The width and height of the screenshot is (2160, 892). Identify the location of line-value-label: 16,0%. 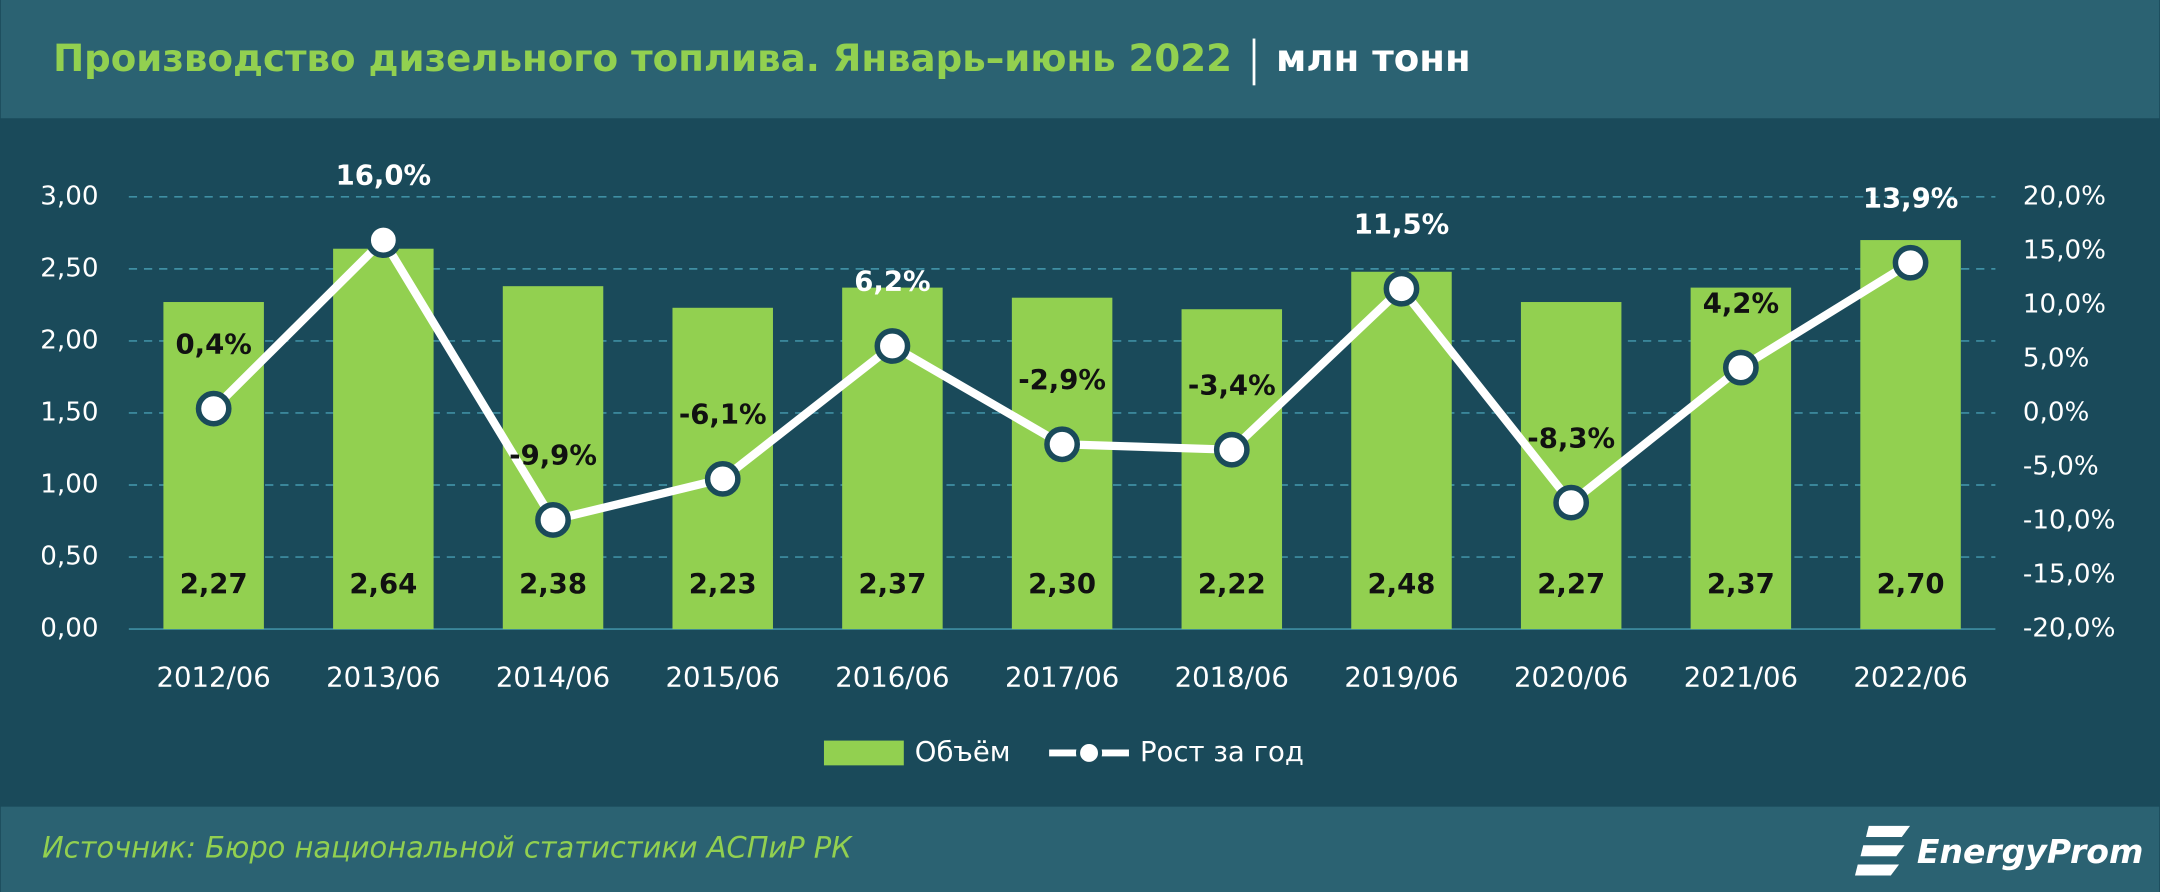
(383, 176).